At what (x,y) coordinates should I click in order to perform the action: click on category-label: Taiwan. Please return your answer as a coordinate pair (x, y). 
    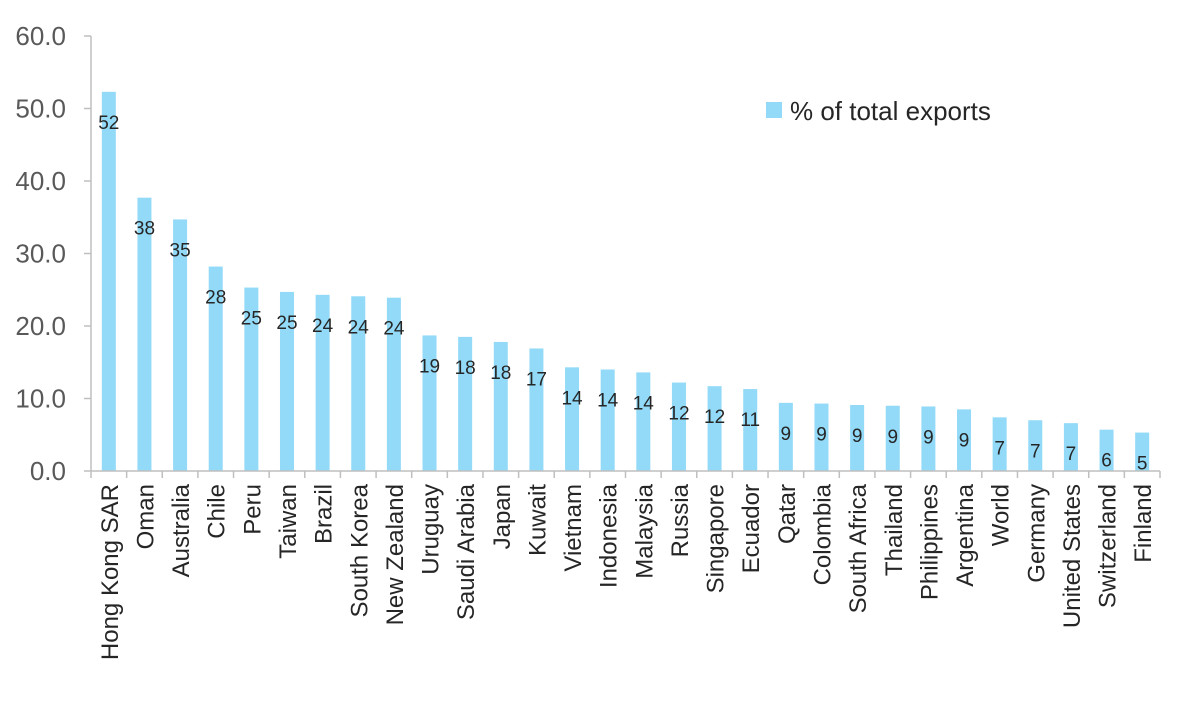
    Looking at the image, I should click on (288, 521).